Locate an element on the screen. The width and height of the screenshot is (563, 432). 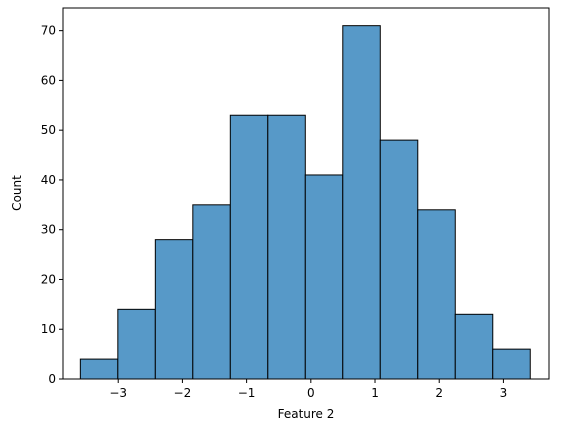
y-tick-label: 60 is located at coordinates (48, 80).